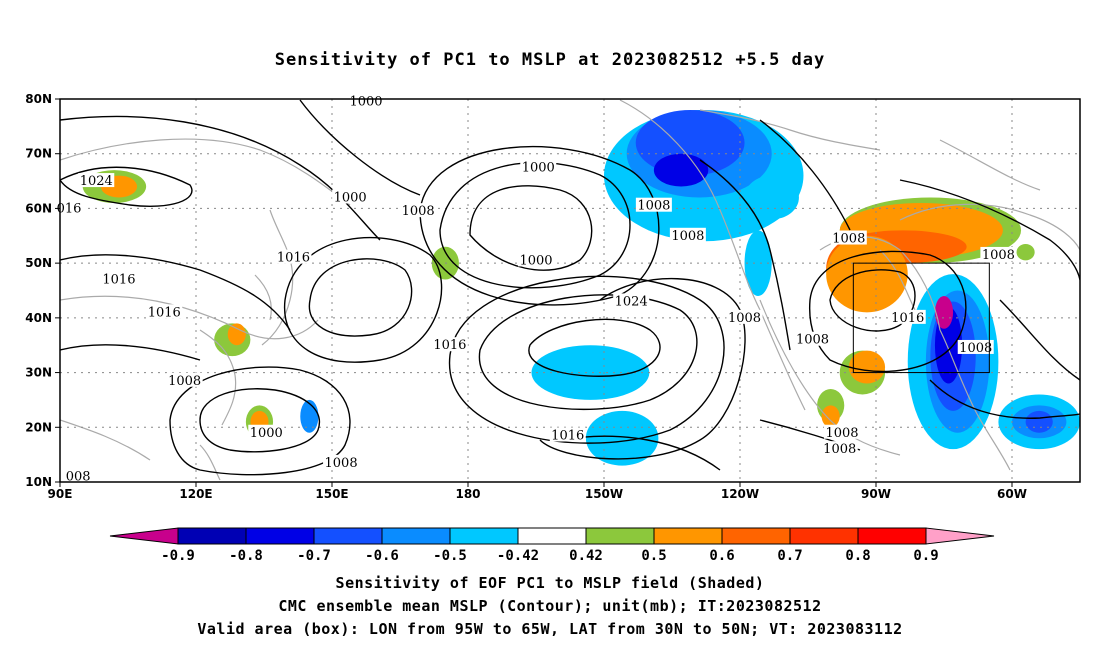 Image resolution: width=1100 pixels, height=650 pixels. What do you see at coordinates (293, 258) in the screenshot?
I see `contour-label-9: 1016` at bounding box center [293, 258].